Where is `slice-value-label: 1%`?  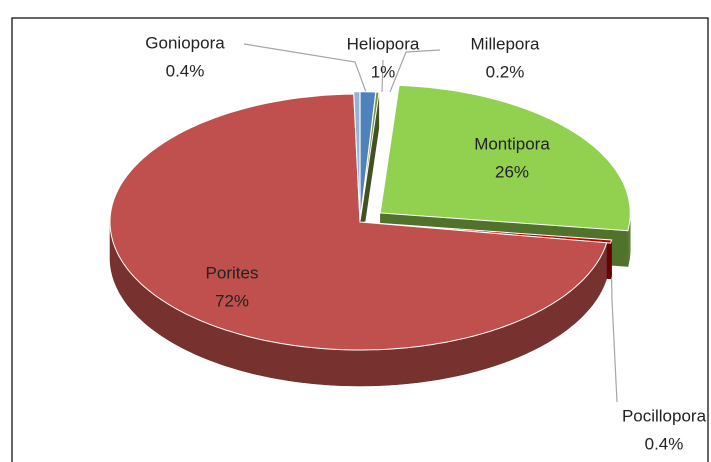
slice-value-label: 1% is located at coordinates (383, 71).